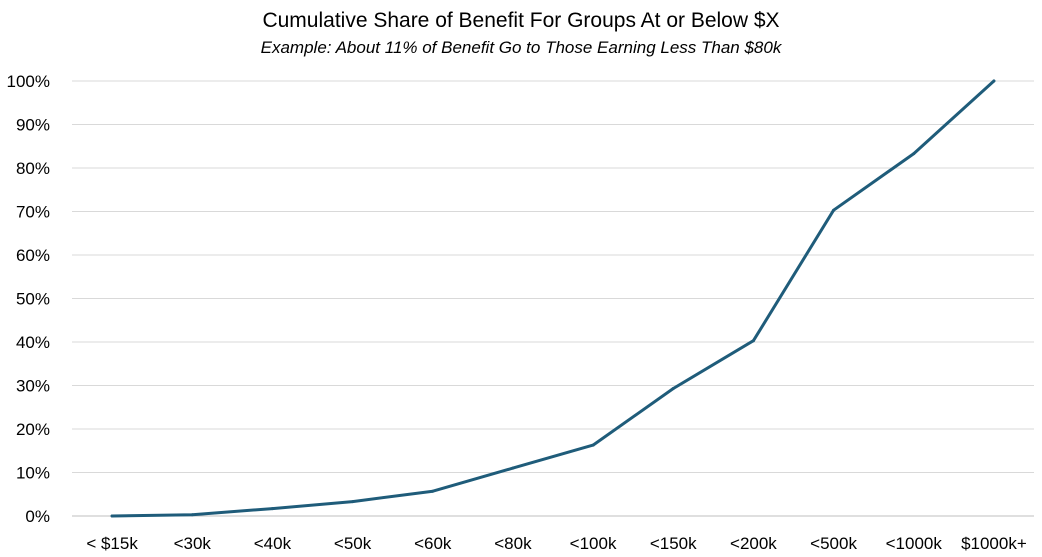  What do you see at coordinates (433, 543) in the screenshot?
I see `x-tick-label: <60k` at bounding box center [433, 543].